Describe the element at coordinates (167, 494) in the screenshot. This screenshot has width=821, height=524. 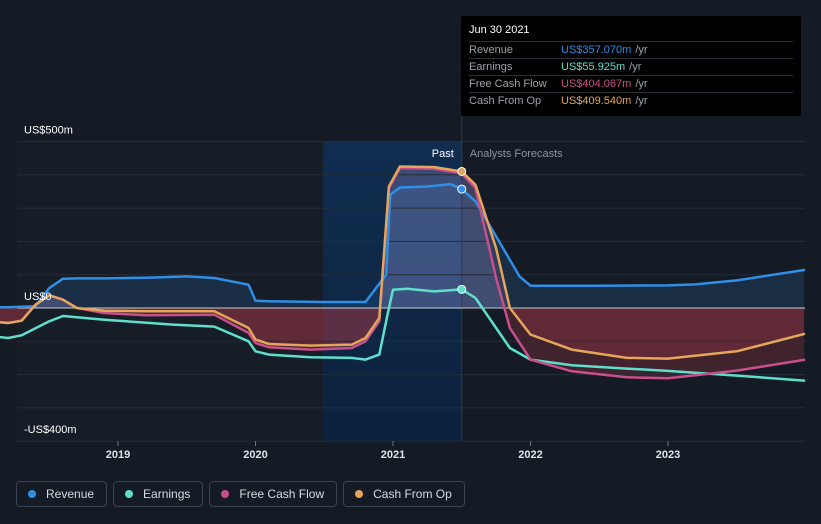
I see `legend-label: Earnings` at that location.